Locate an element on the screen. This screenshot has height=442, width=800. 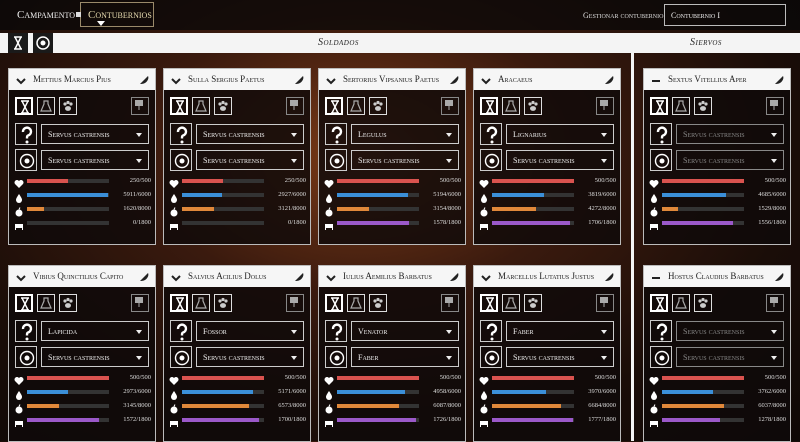
card-header is located at coordinates (547, 276).